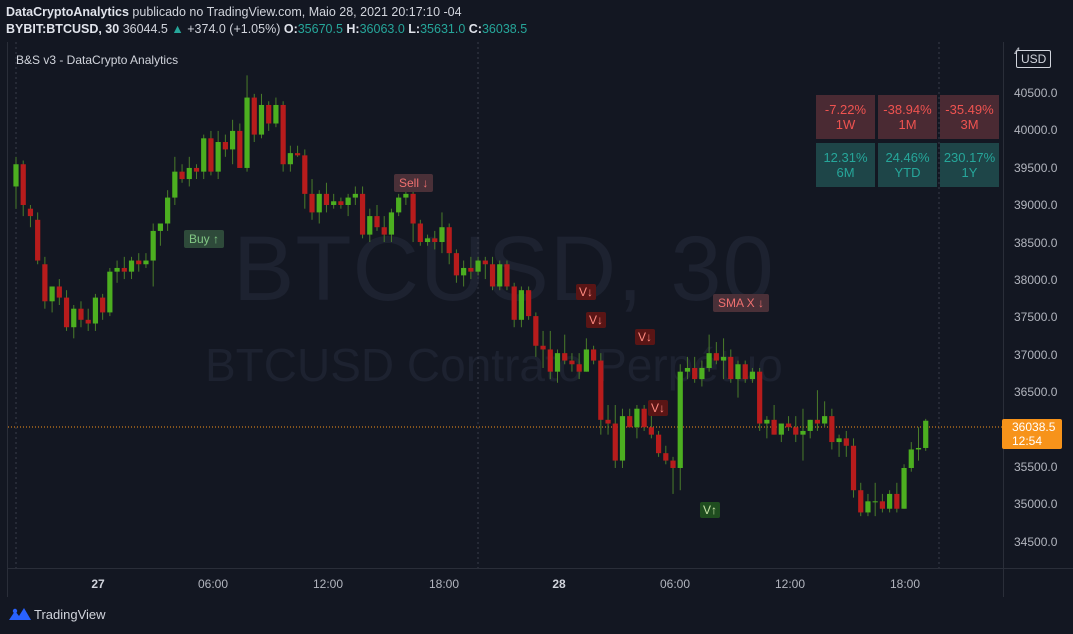 Image resolution: width=1073 pixels, height=634 pixels. Describe the element at coordinates (20, 614) in the screenshot. I see `tradingview-logo-icon` at that location.